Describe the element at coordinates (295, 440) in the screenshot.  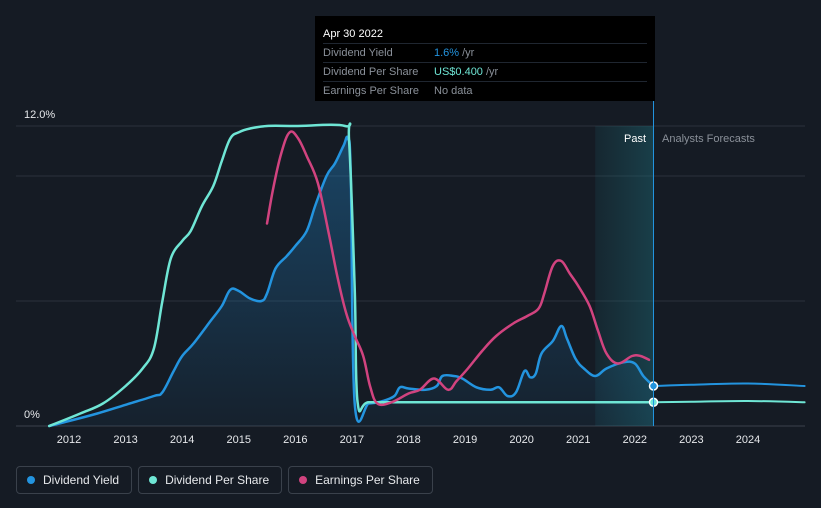
I see `x-tick-label: 2016` at that location.